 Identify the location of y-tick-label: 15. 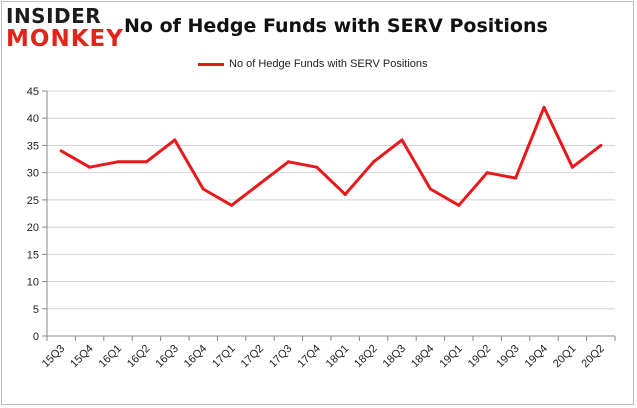
(33, 255).